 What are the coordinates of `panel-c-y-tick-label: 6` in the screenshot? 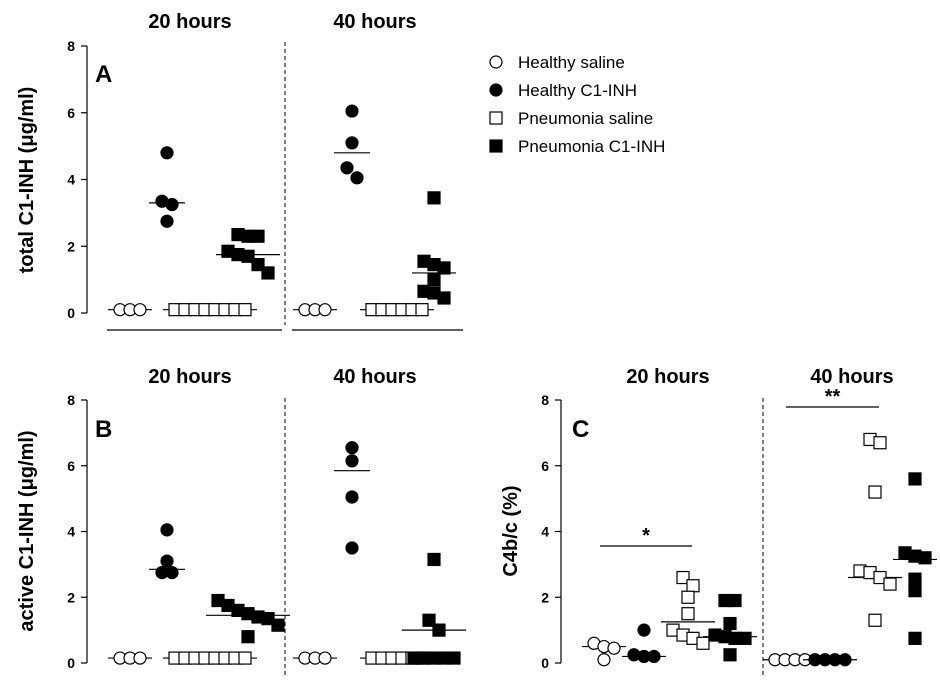 It's located at (545, 466).